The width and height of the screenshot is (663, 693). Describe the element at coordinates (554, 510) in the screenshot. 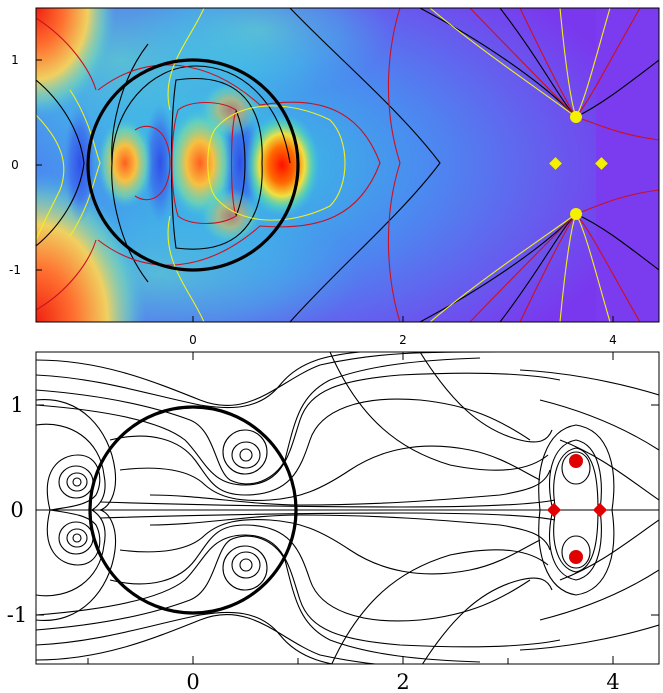

I see `bottom-marker-left-diamond` at that location.